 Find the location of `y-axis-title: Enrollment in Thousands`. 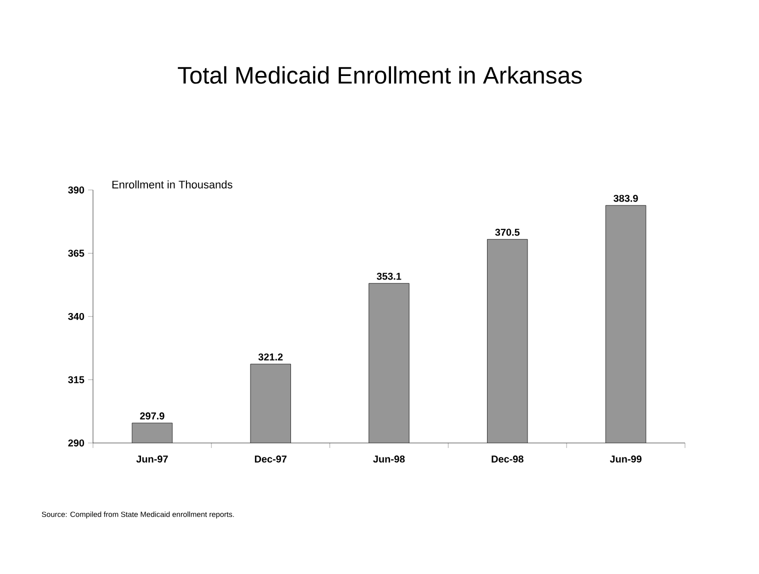

y-axis-title: Enrollment in Thousands is located at coordinates (172, 184).